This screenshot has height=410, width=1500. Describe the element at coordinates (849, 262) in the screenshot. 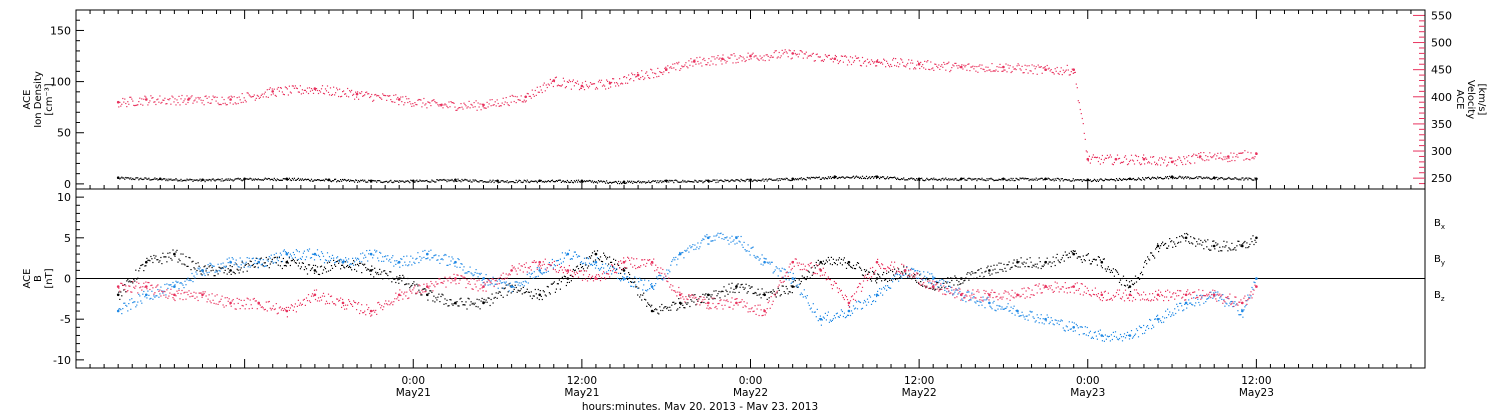

I see `series-bx-point` at that location.